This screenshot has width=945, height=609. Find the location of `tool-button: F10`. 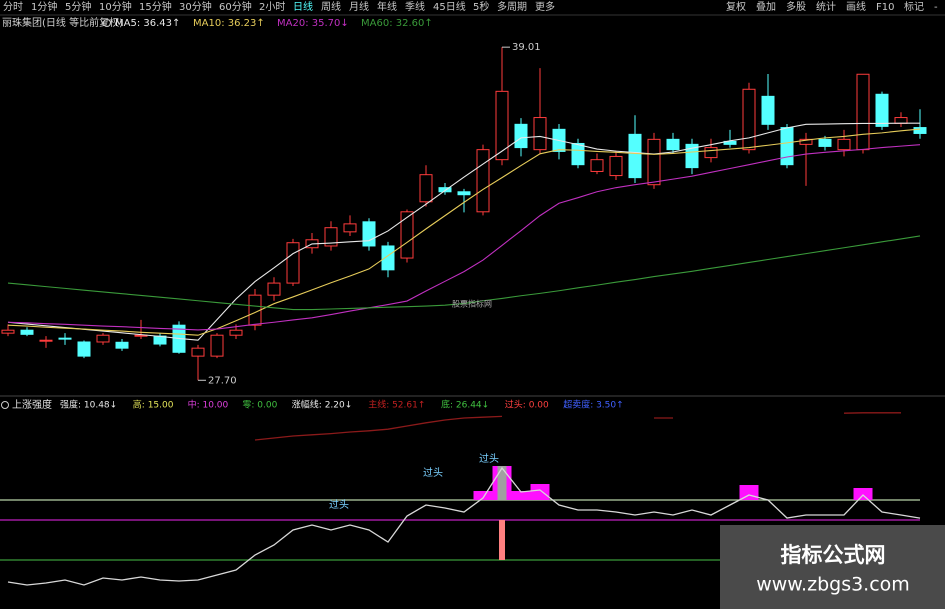

tool-button: F10 is located at coordinates (885, 7).